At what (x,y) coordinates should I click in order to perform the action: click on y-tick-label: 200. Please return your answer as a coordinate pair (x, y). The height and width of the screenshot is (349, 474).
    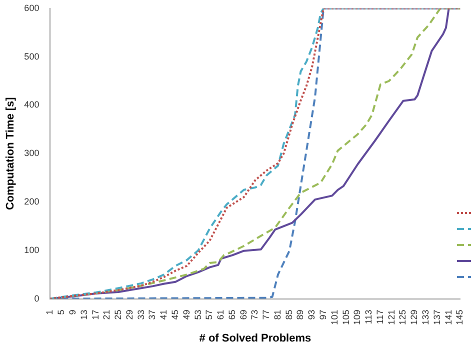
    Looking at the image, I should click on (32, 201).